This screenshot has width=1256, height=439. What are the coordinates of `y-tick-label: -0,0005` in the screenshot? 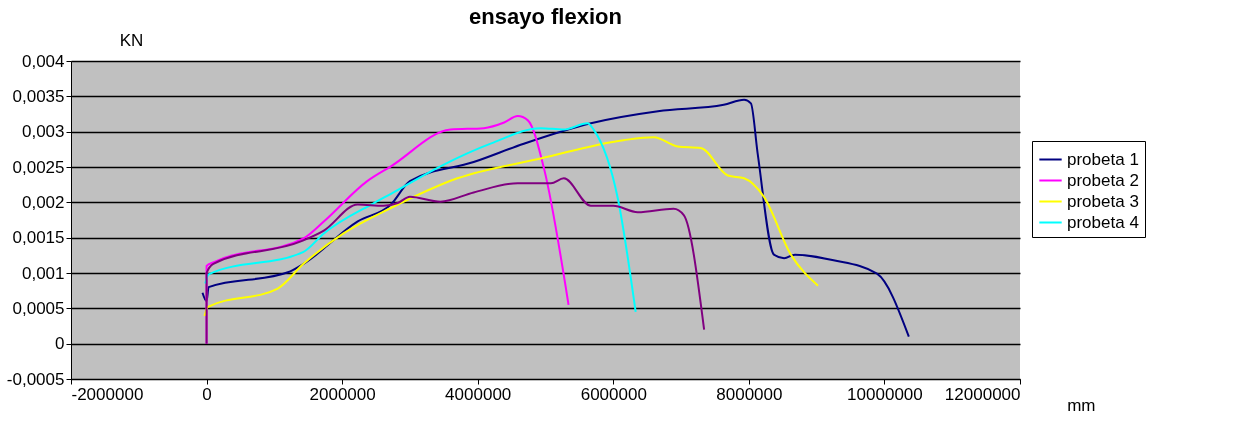 It's located at (35, 379).